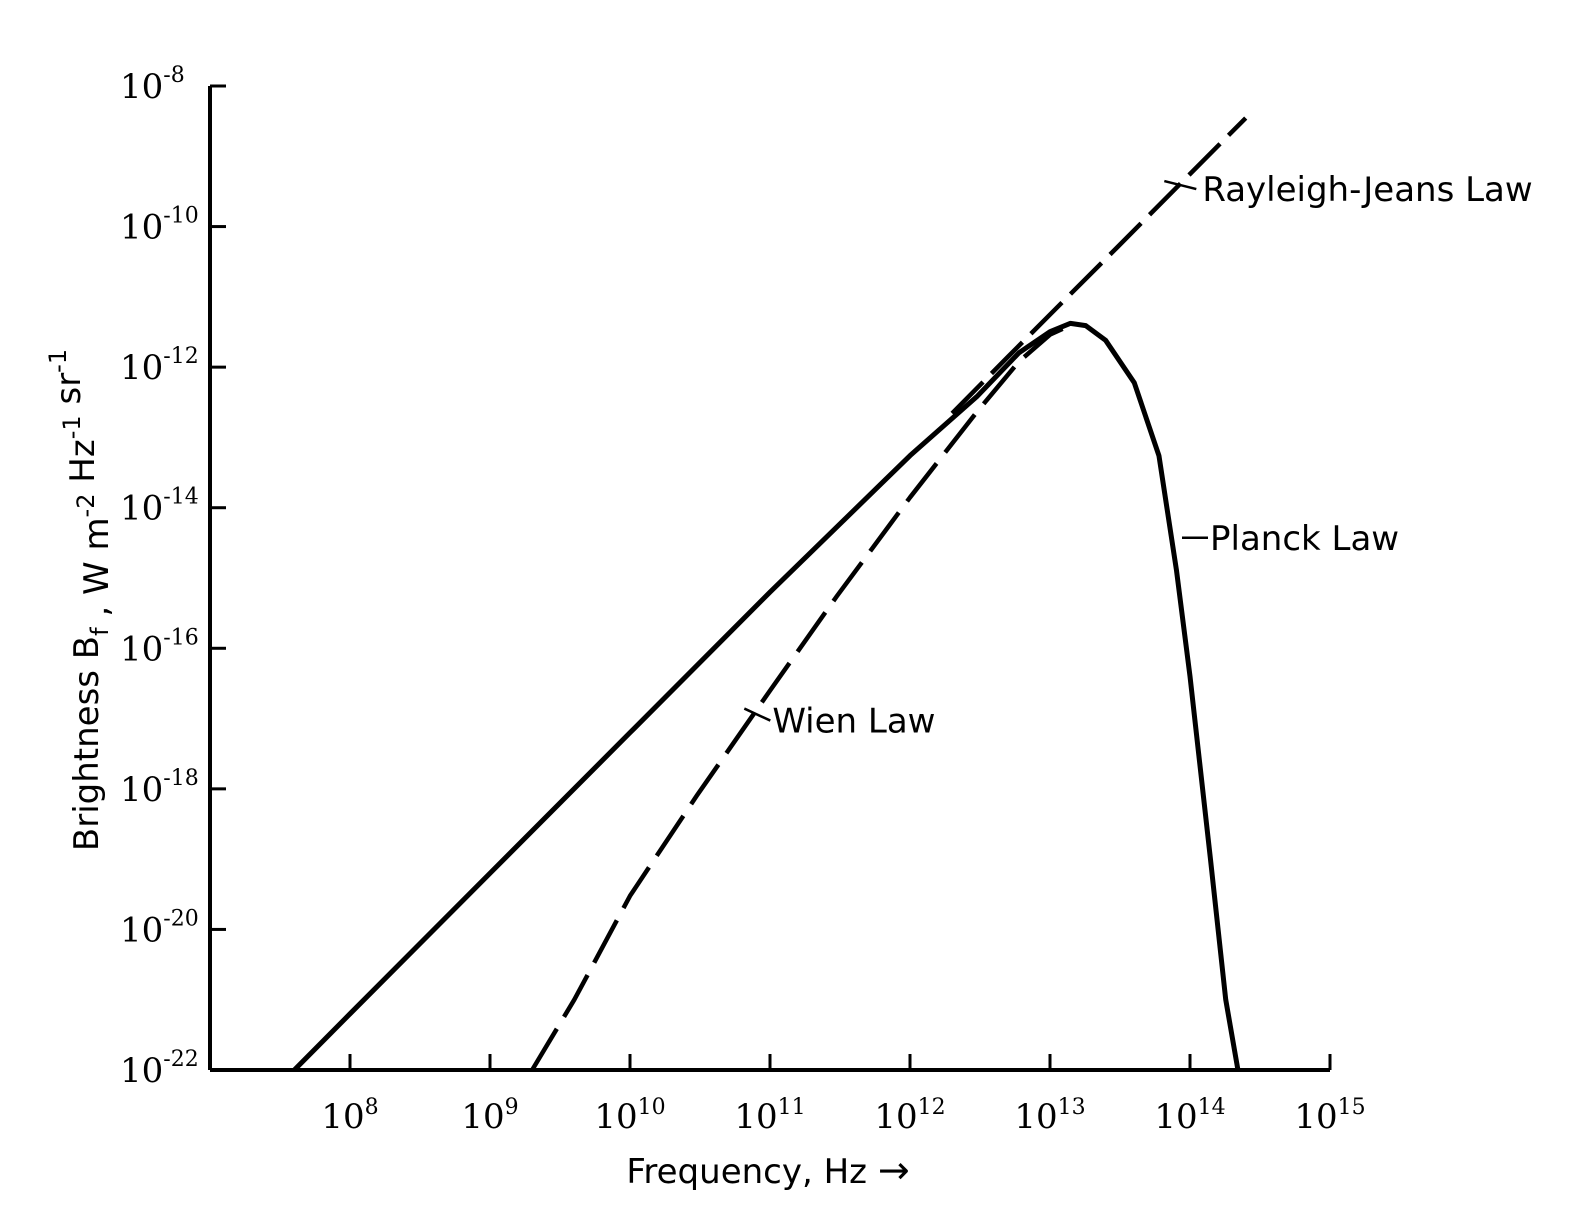 This screenshot has width=1585, height=1218. Describe the element at coordinates (80, 600) in the screenshot. I see `y-axis-label: Brightness Bf , W m-2 Hz-1 sr-1` at that location.